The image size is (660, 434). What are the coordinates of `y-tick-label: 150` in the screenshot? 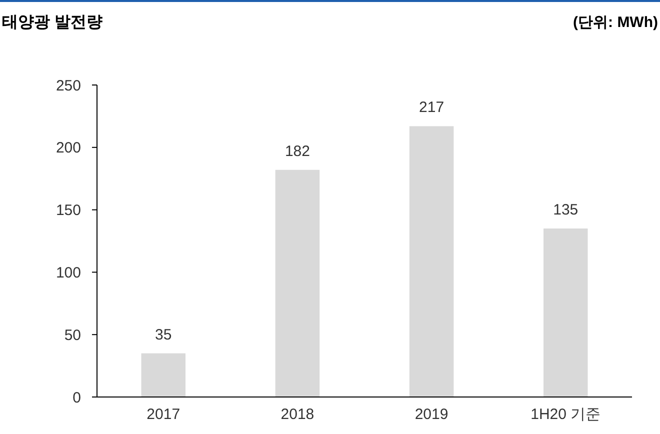 It's located at (68, 211).